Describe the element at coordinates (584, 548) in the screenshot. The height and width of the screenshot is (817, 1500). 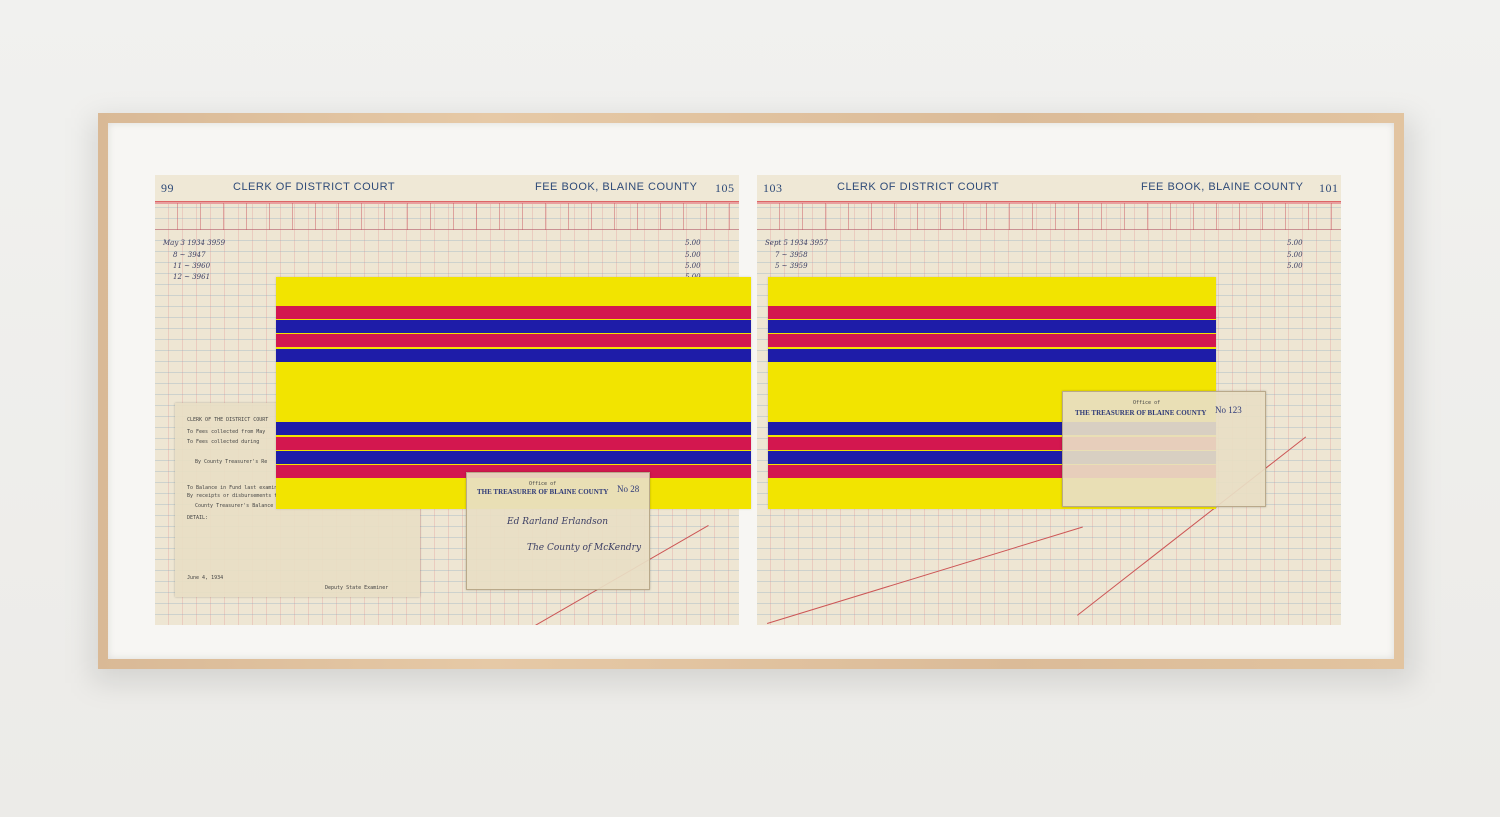
I see `handwriting: The County of McKendry` at that location.